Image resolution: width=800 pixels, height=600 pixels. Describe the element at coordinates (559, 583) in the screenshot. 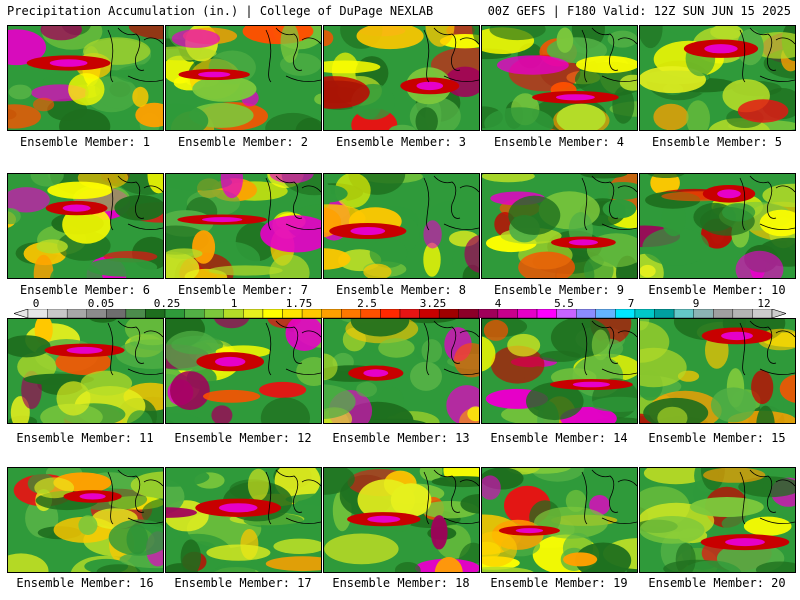

I see `member-label-19: Ensemble Member: 19` at that location.